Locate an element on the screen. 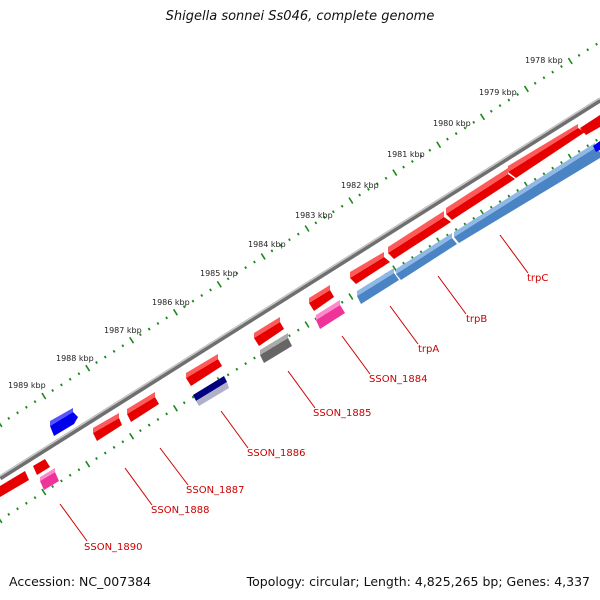  gene-arrow-trpA is located at coordinates (378, 288).